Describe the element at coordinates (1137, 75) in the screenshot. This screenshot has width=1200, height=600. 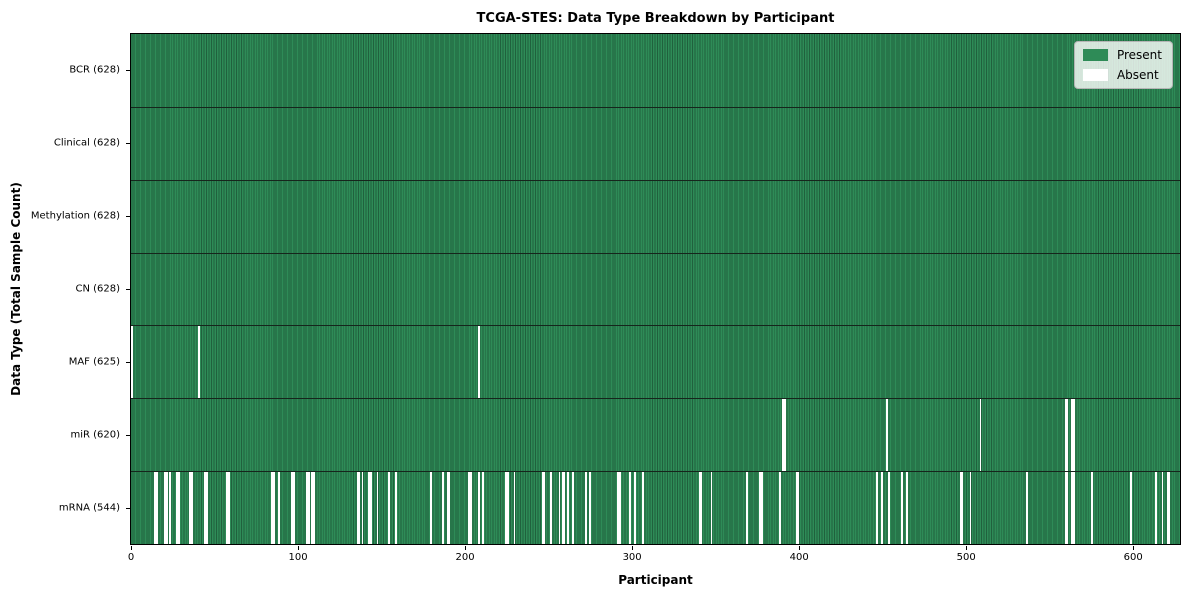
I see `legend-label-absent: Absent` at that location.